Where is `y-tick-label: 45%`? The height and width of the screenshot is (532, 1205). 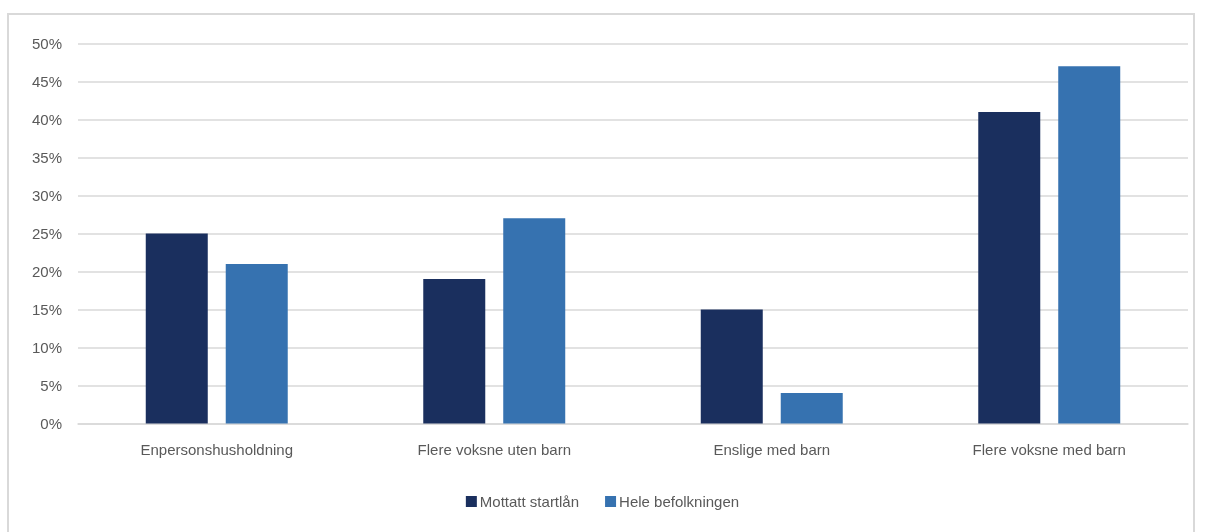 y-tick-label: 45% is located at coordinates (46, 81).